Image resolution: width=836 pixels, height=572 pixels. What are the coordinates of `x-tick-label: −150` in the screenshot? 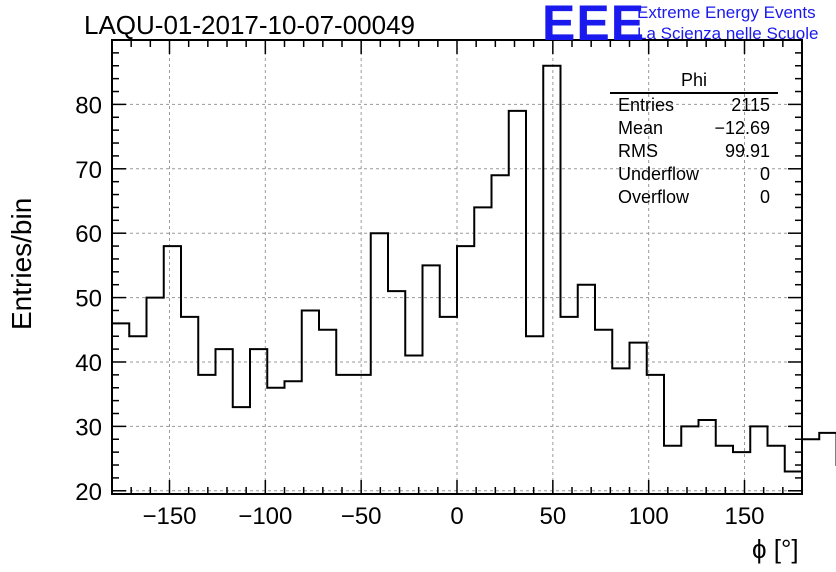 It's located at (169, 516).